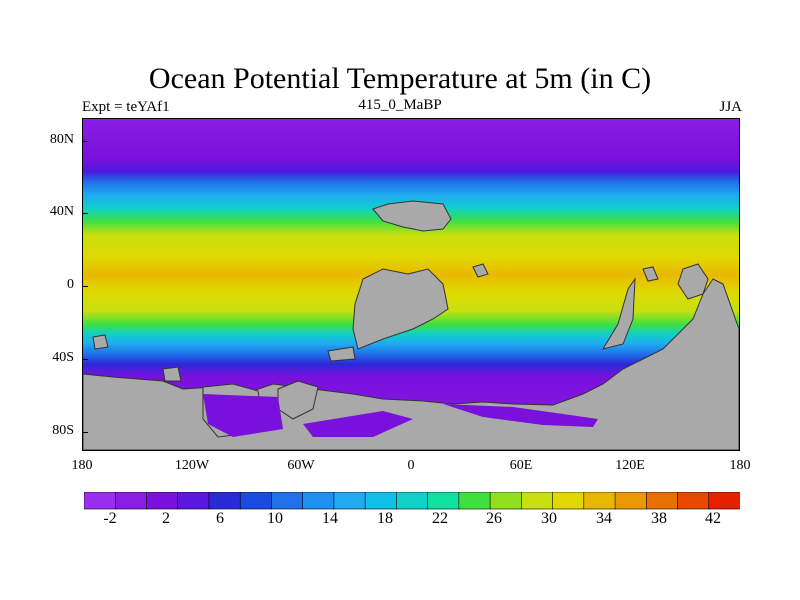 This screenshot has height=600, width=800. I want to click on lat-tick-0: 0, so click(70, 284).